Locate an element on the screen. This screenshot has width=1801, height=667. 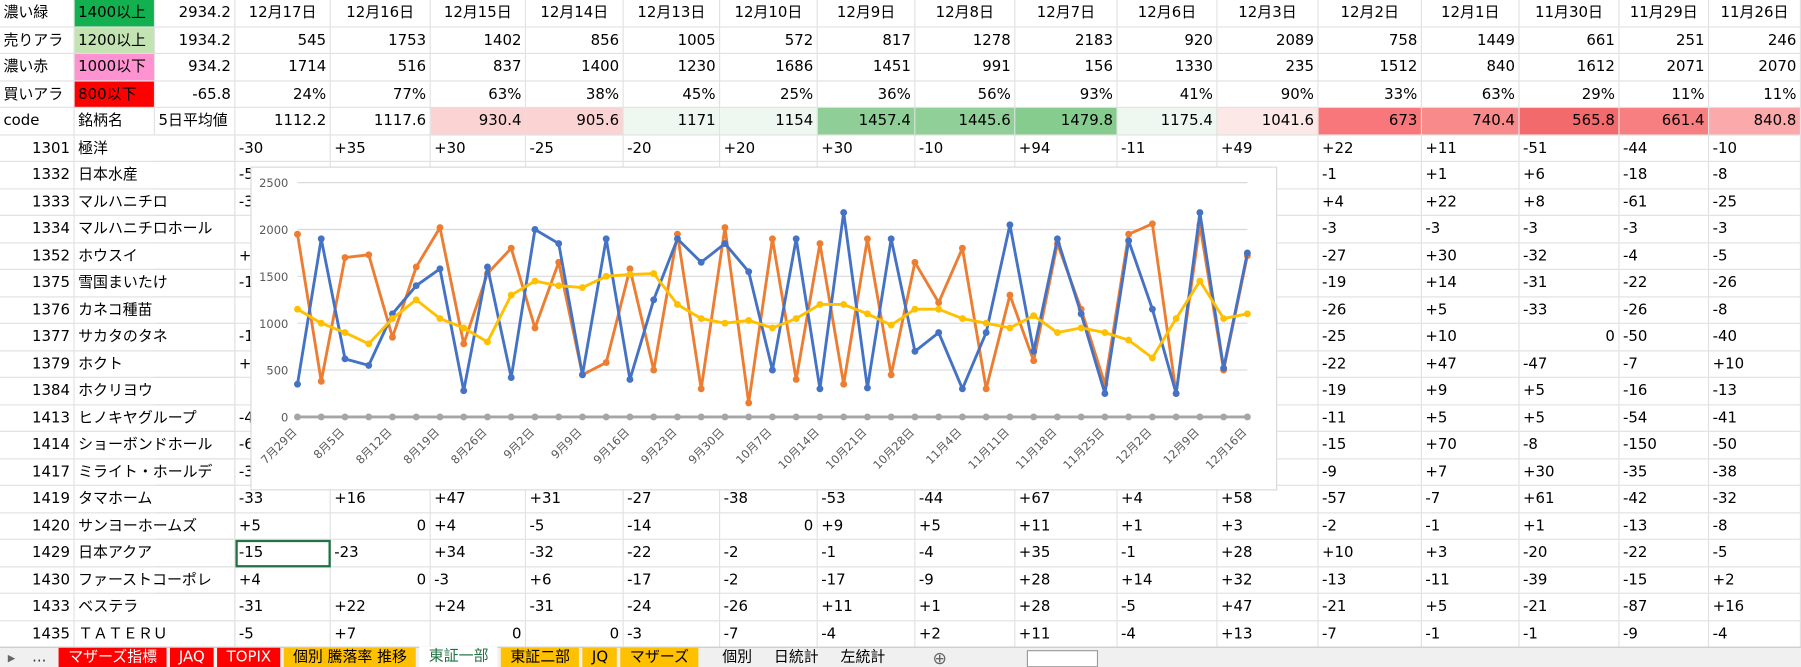
data-cell: -10 is located at coordinates (1755, 148).